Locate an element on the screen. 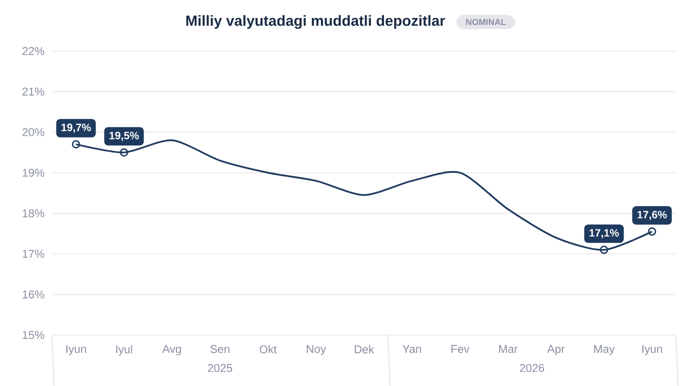  x-tick-label: Mar is located at coordinates (508, 349).